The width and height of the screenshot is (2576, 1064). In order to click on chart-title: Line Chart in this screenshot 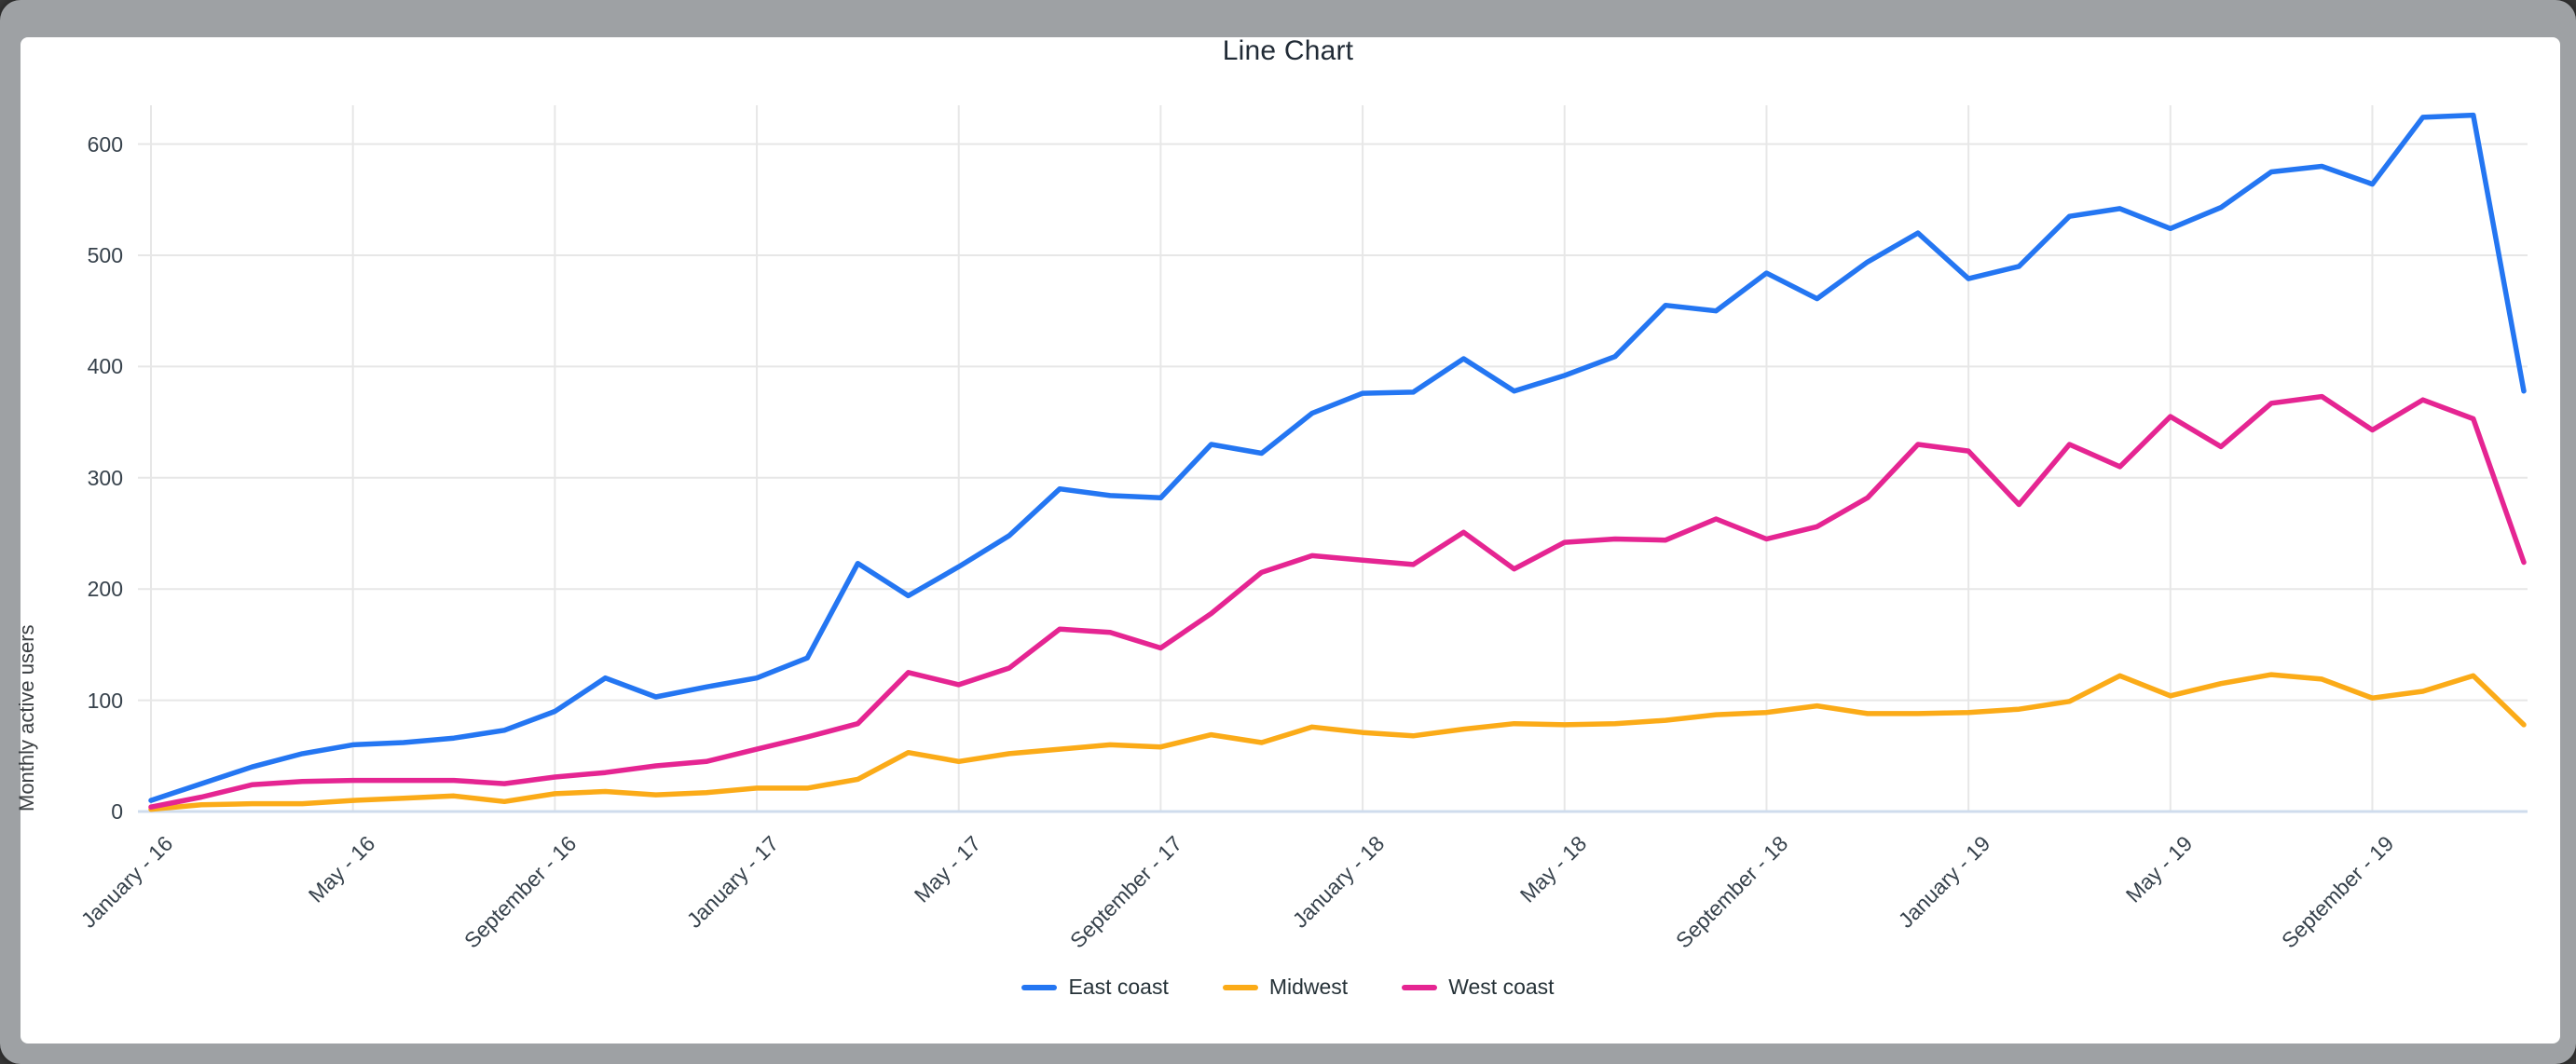, I will do `click(1288, 50)`.